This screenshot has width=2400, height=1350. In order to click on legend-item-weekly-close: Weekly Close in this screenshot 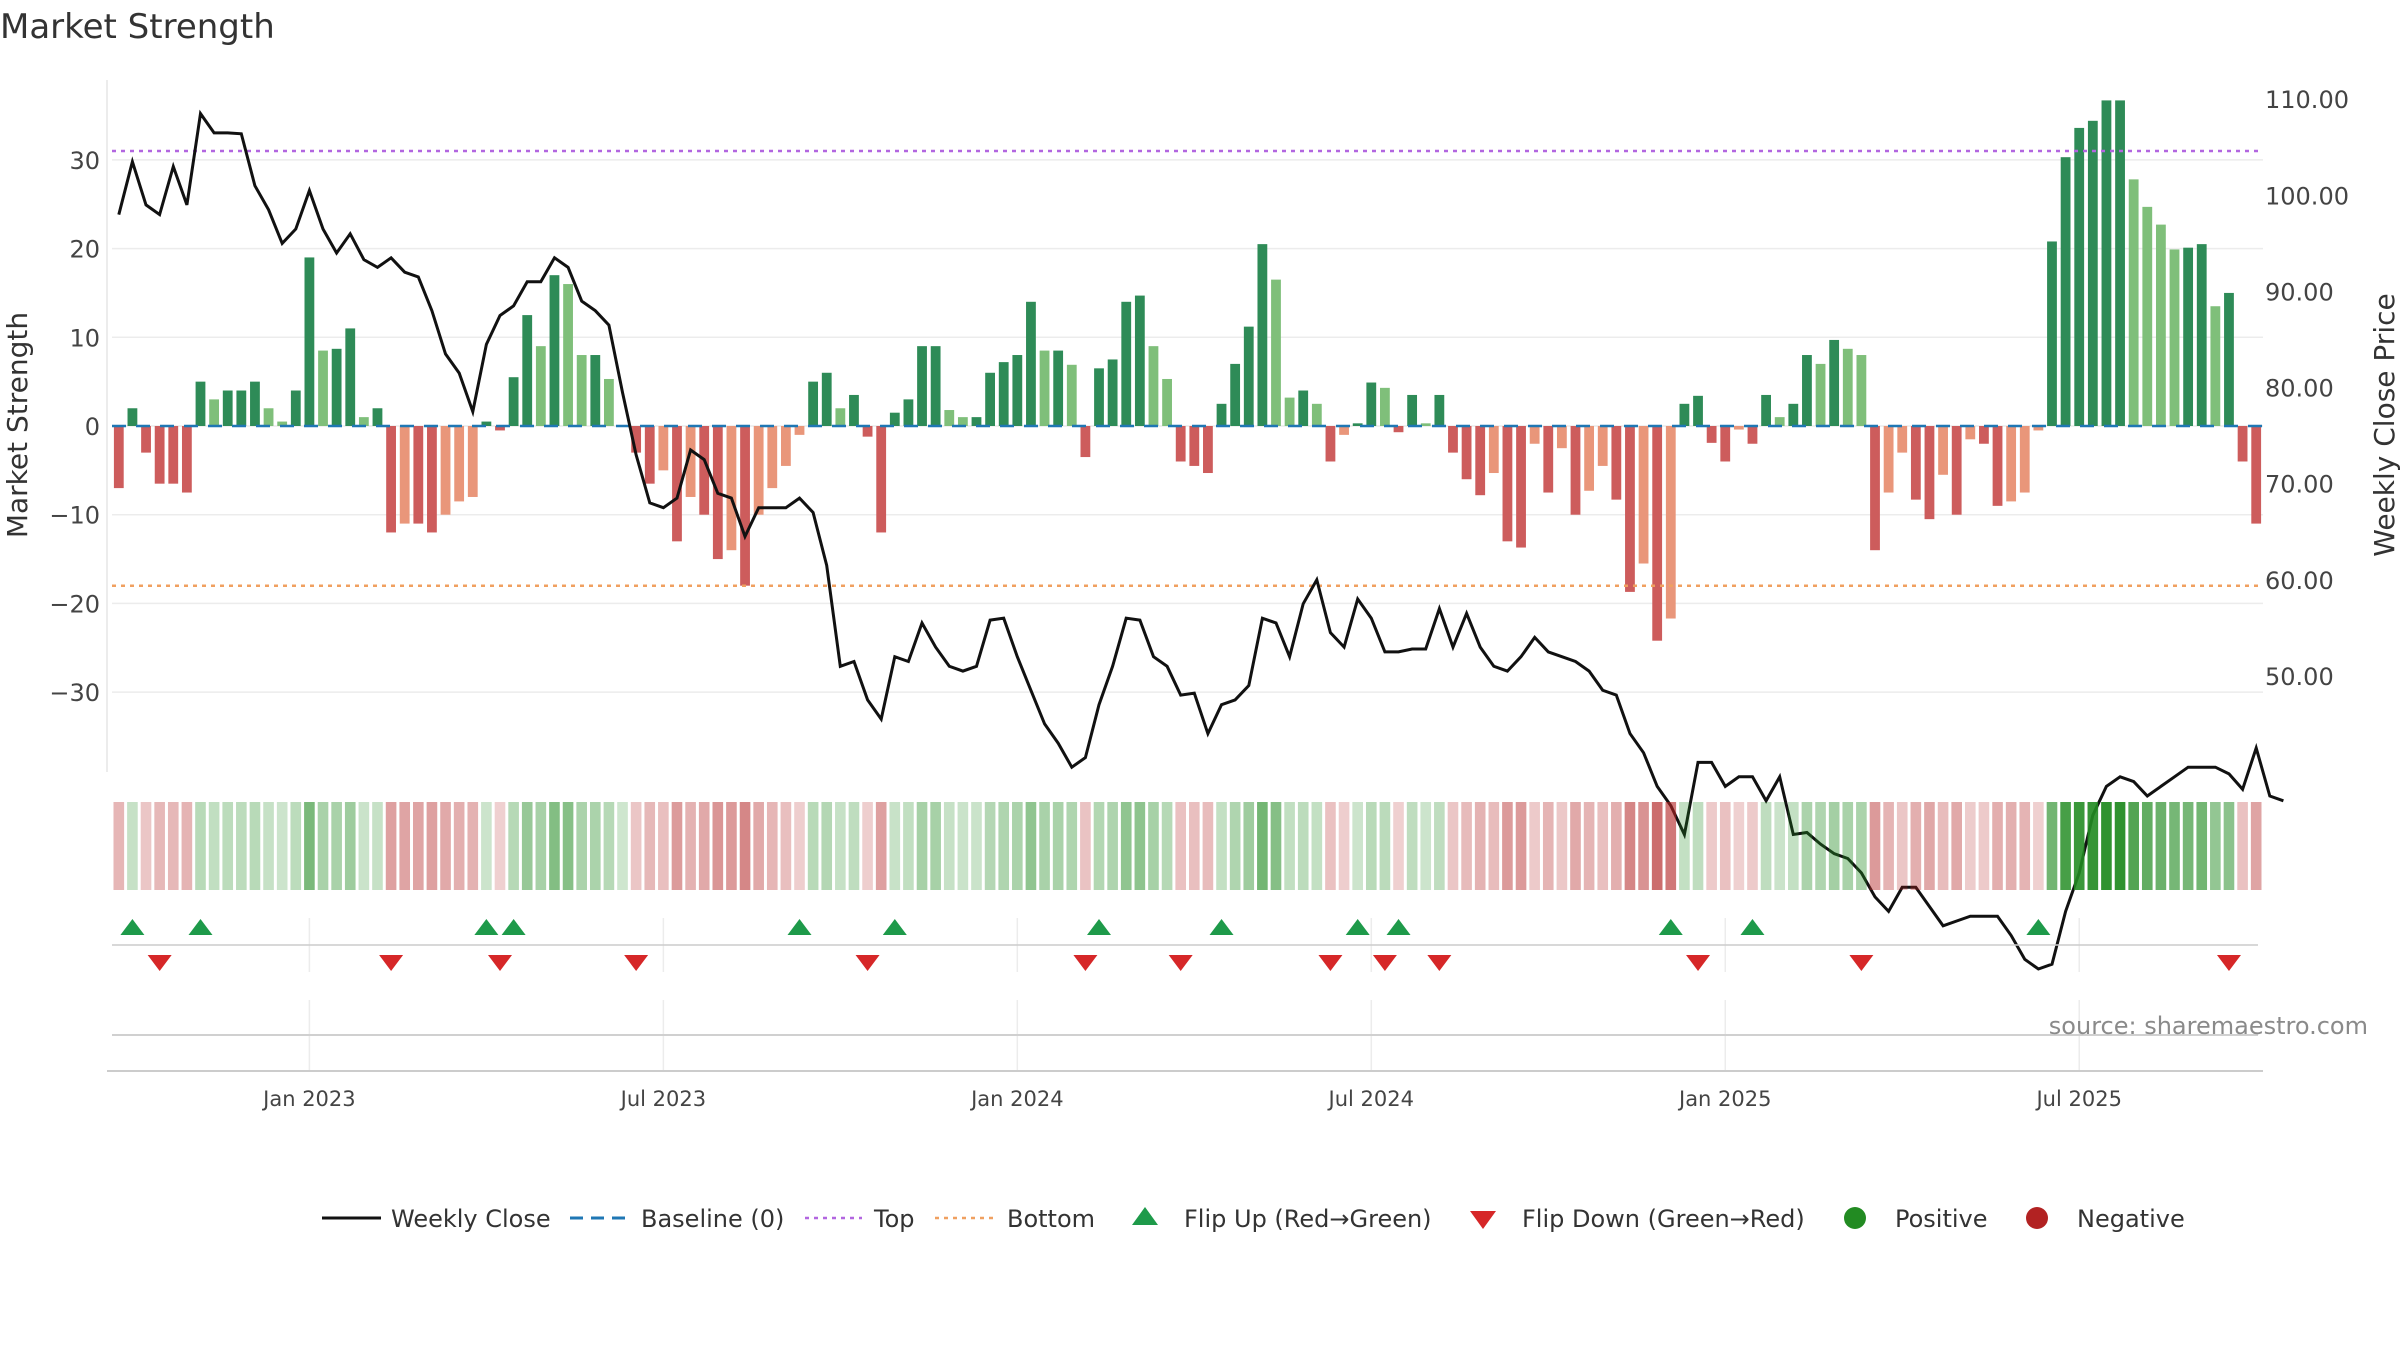, I will do `click(436, 1219)`.